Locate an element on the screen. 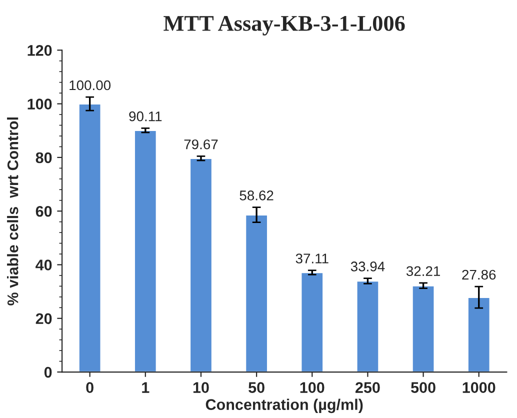  x-tick-label: 0 is located at coordinates (90, 387).